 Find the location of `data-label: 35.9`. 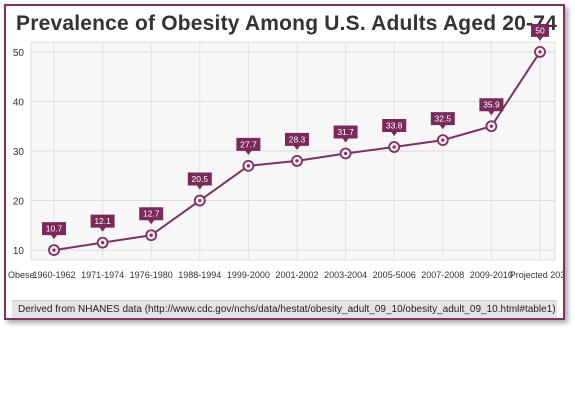

data-label: 35.9 is located at coordinates (491, 105).